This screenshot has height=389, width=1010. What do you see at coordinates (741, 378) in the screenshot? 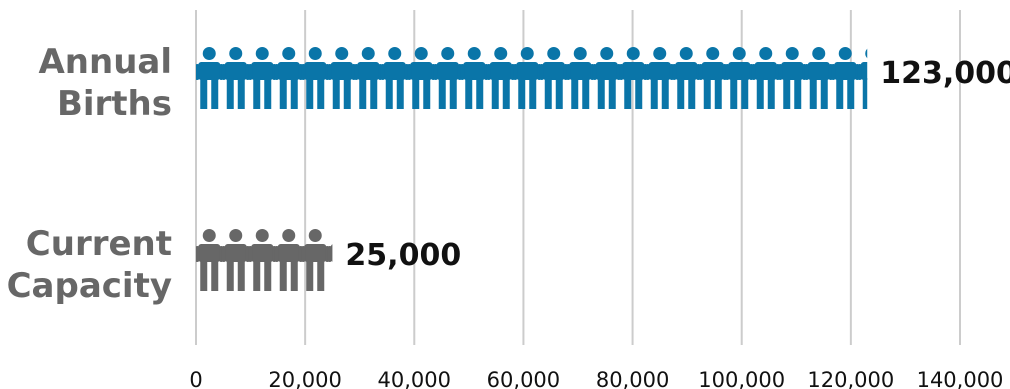
I see `x-tick-label: 100,000` at bounding box center [741, 378].